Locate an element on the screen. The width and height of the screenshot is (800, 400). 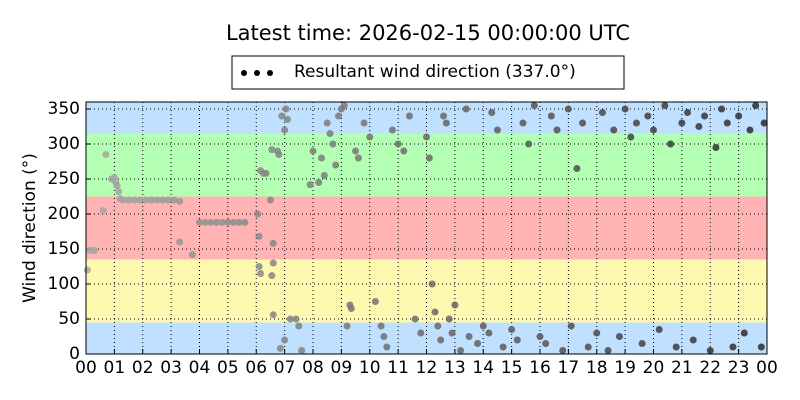
y-tick-label: 350 is located at coordinates (64, 109).